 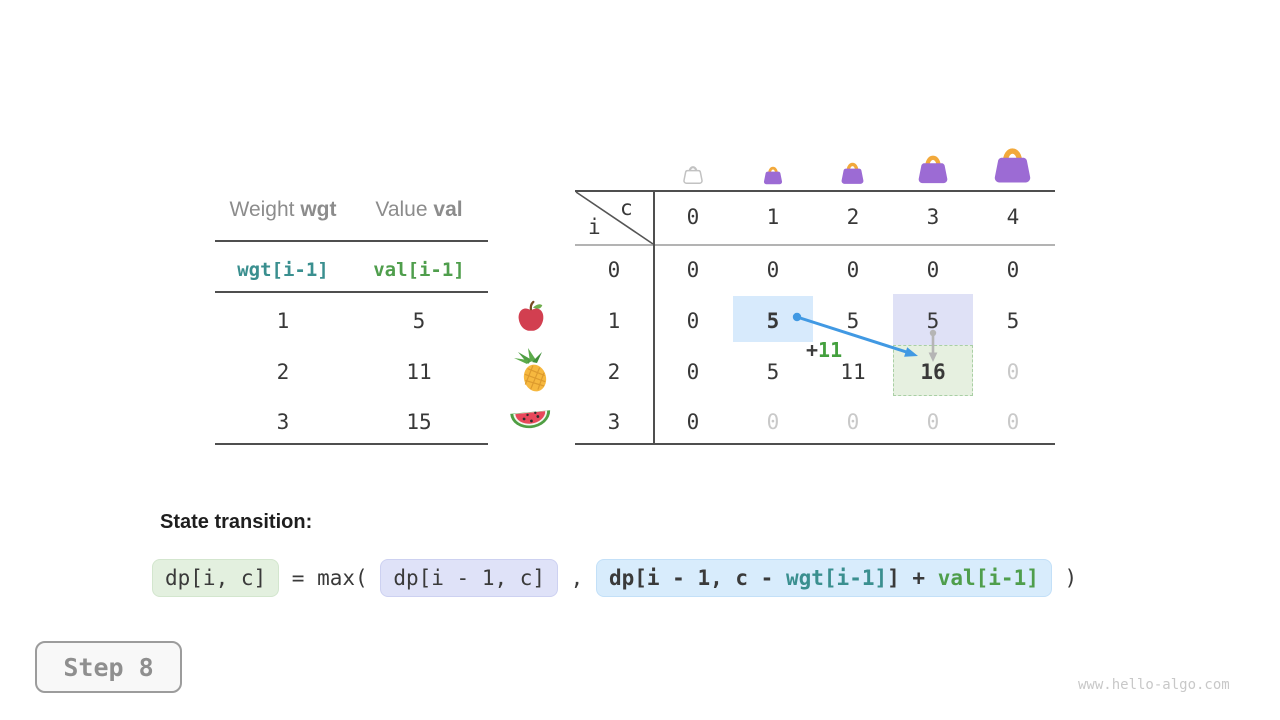 I want to click on value-label: Value, so click(x=401, y=209).